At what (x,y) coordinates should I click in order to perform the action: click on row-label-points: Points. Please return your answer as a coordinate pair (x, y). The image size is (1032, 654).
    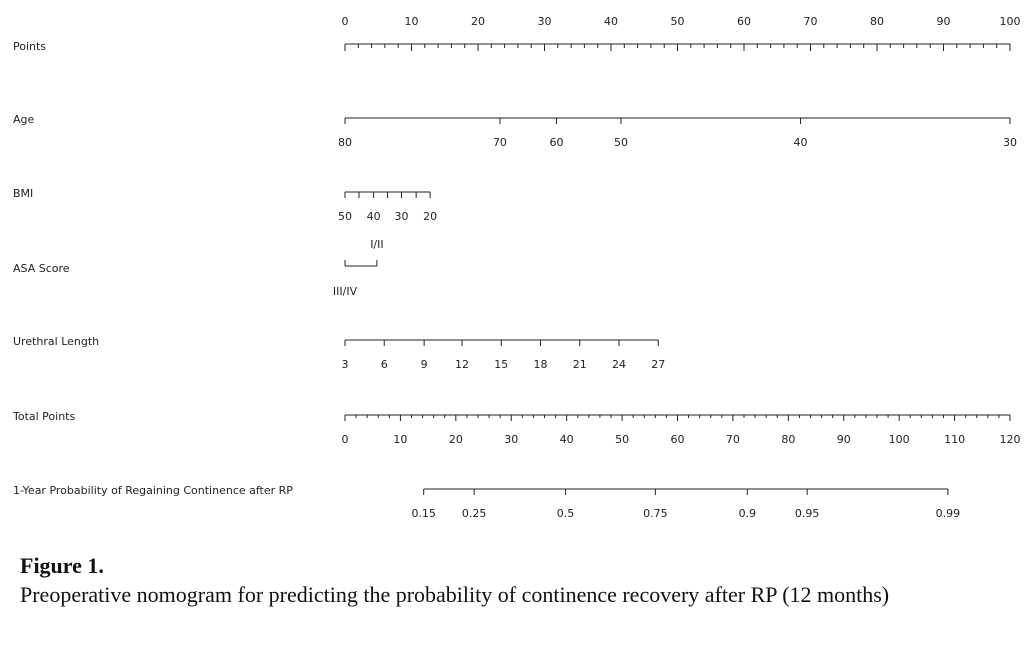
    Looking at the image, I should click on (29, 46).